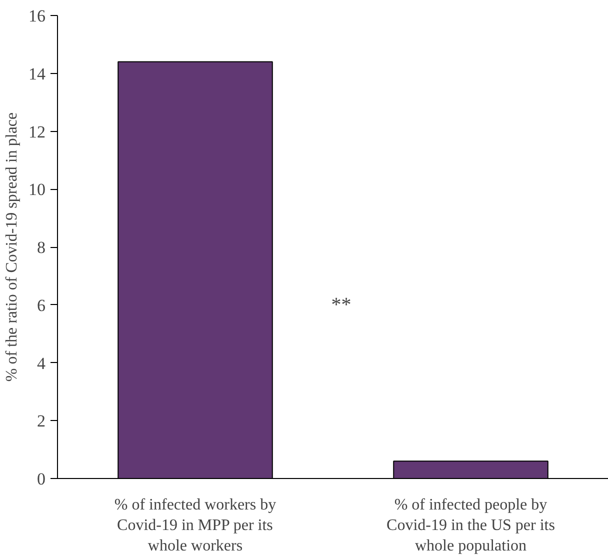 Image resolution: width=608 pixels, height=557 pixels. I want to click on y-tick-label: 2, so click(41, 421).